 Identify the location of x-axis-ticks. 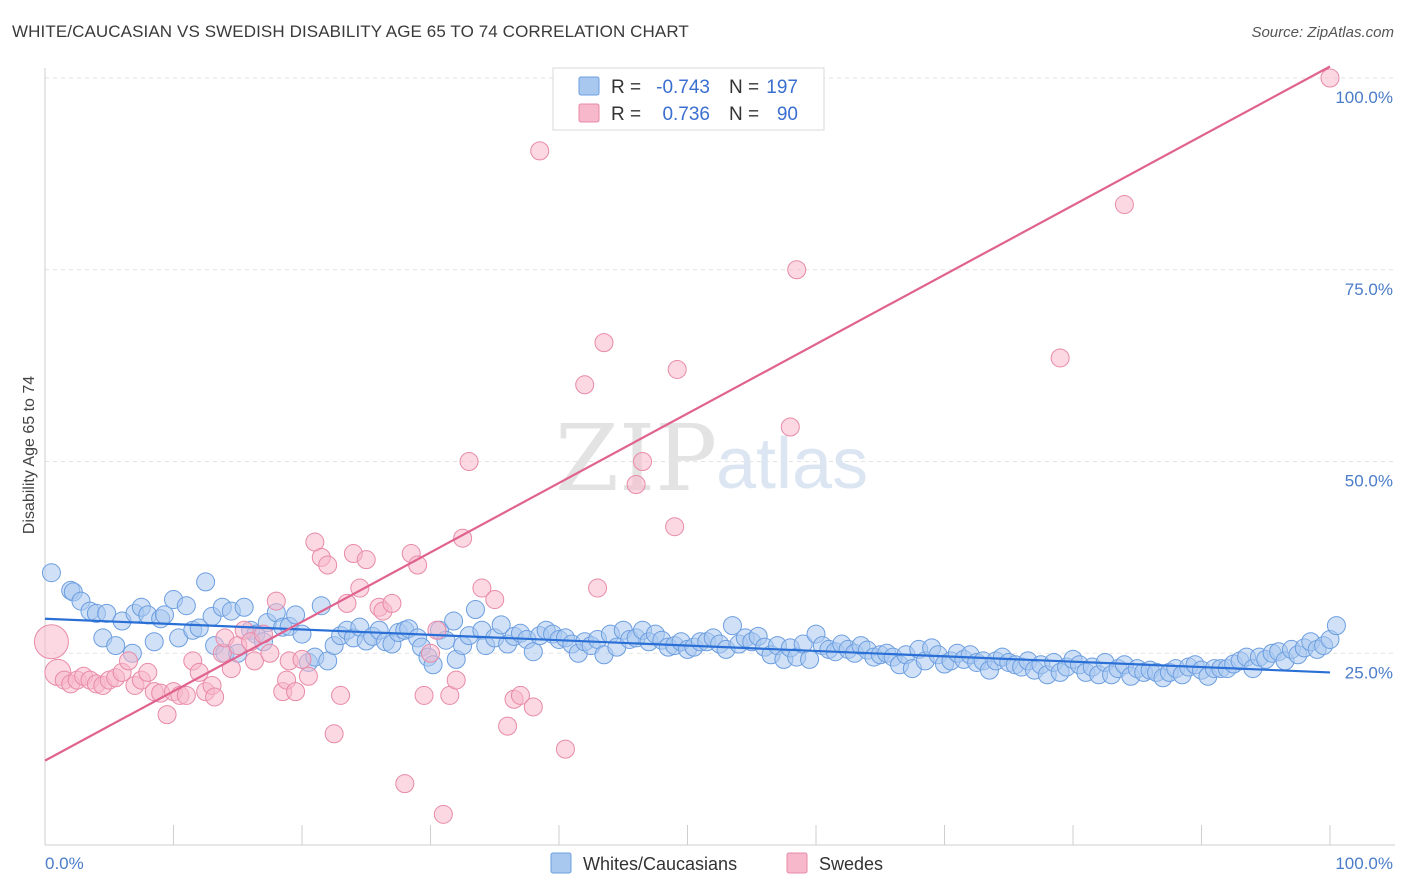
(752, 835).